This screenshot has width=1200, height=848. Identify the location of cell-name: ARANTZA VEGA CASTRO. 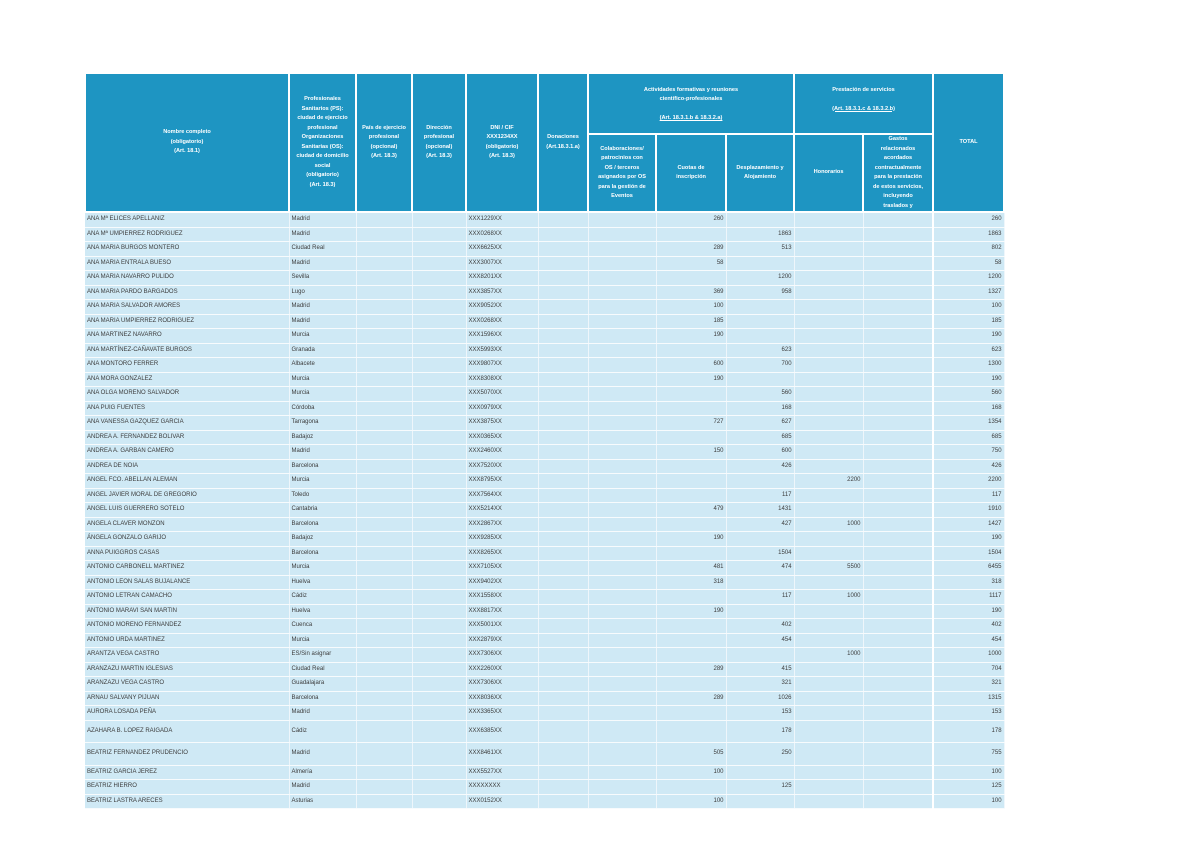
(187, 655).